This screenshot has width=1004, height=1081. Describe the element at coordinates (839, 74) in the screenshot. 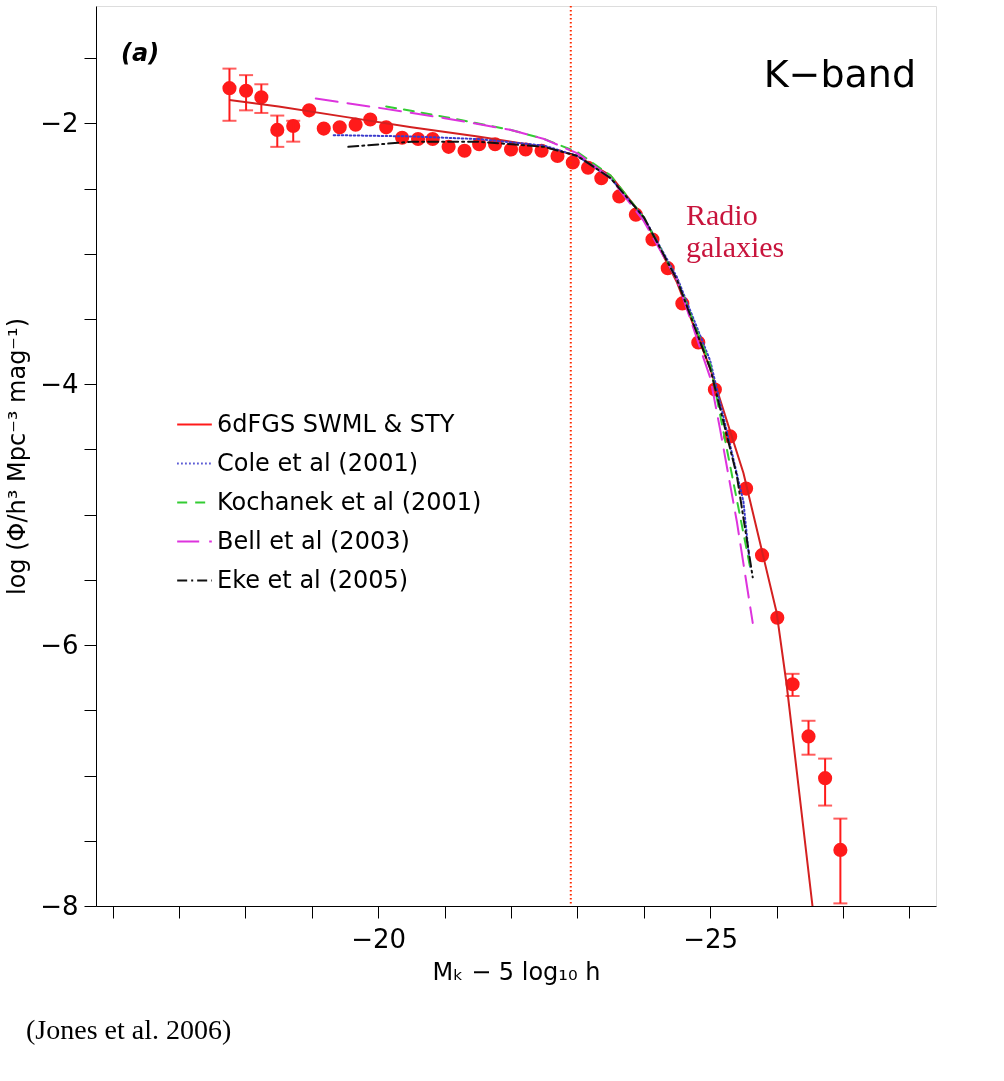

I see `annotation: K−band` at that location.